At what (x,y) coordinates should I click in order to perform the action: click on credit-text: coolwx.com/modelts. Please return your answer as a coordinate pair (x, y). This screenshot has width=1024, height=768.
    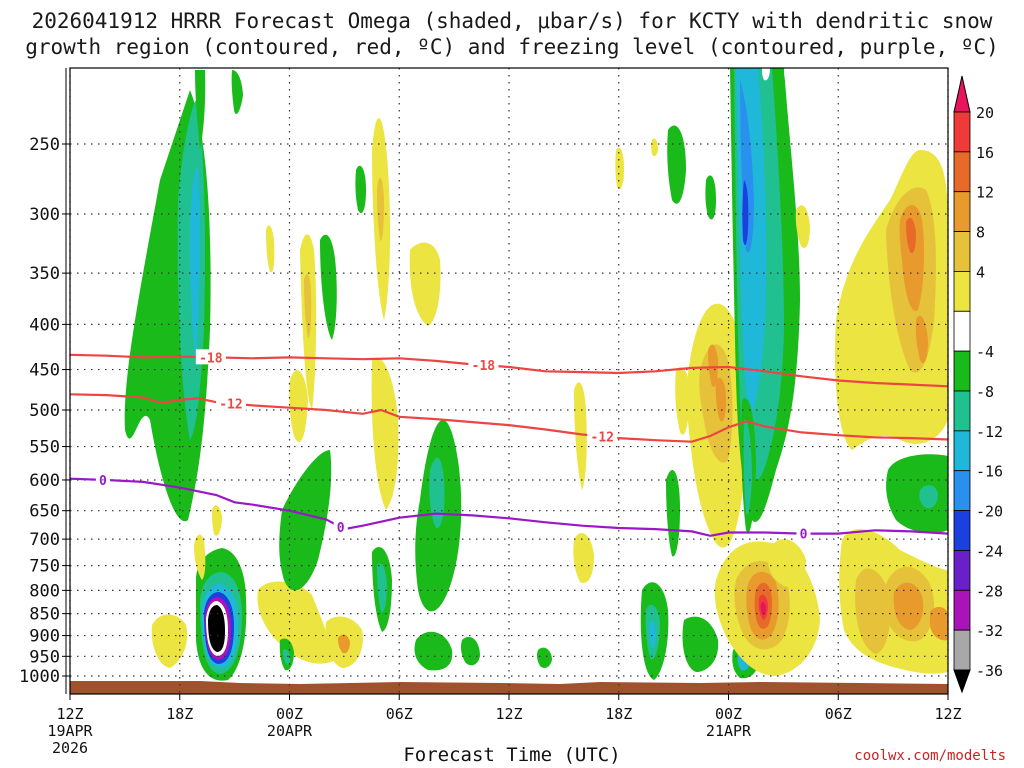
    Looking at the image, I should click on (930, 756).